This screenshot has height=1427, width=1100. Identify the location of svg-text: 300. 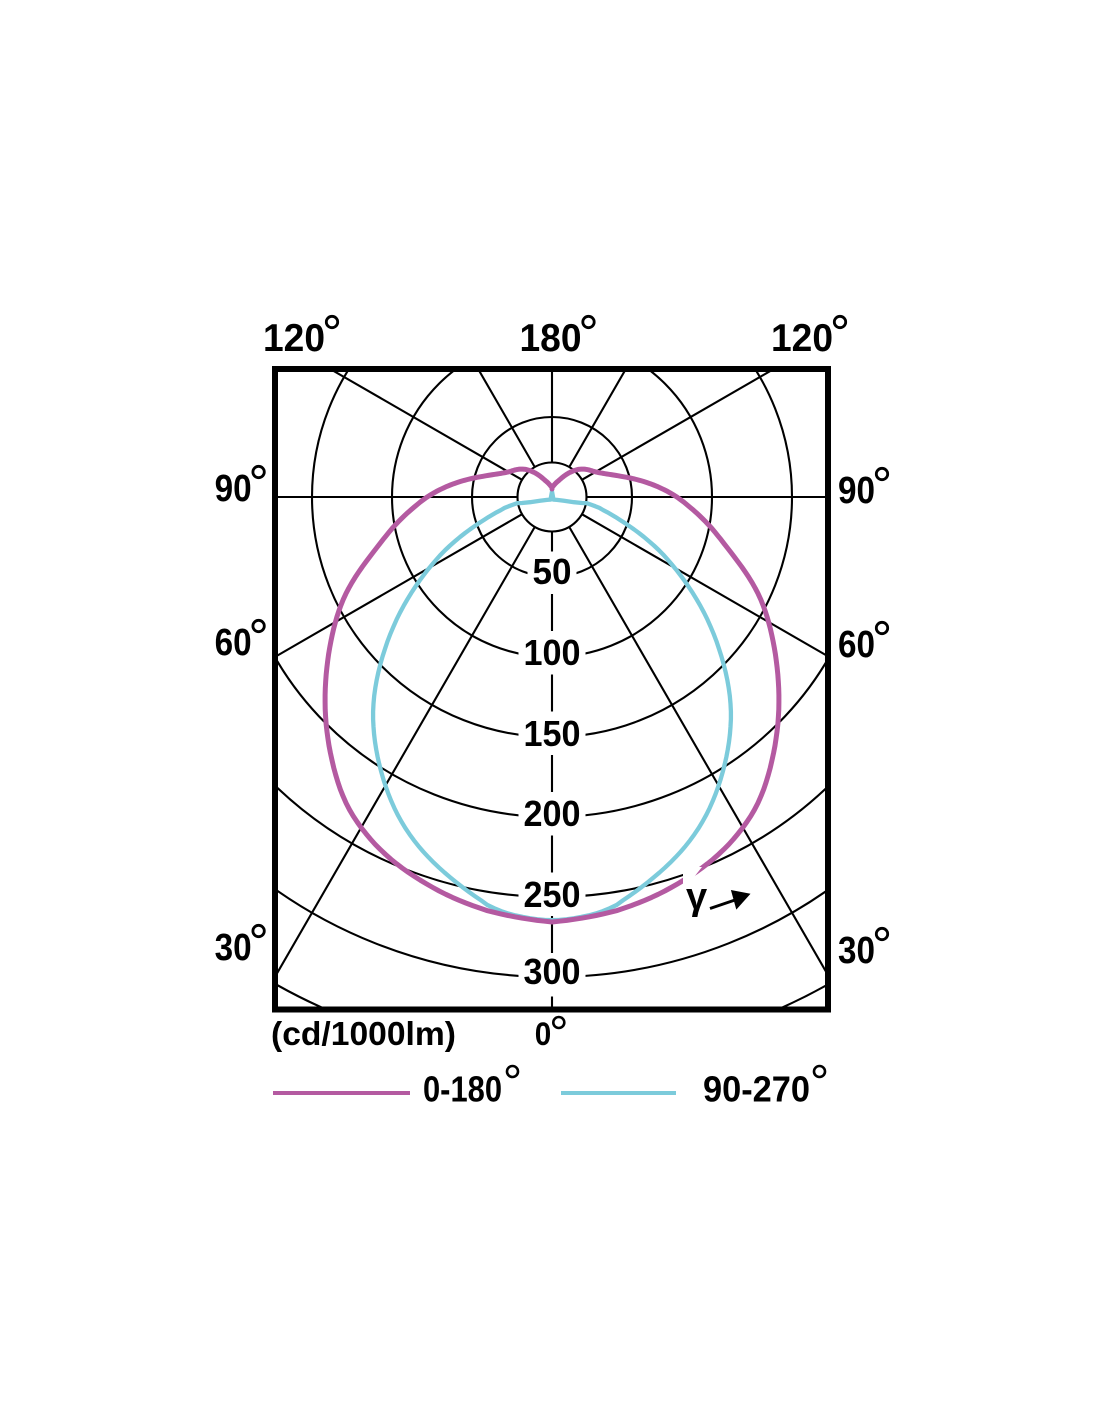
(552, 971).